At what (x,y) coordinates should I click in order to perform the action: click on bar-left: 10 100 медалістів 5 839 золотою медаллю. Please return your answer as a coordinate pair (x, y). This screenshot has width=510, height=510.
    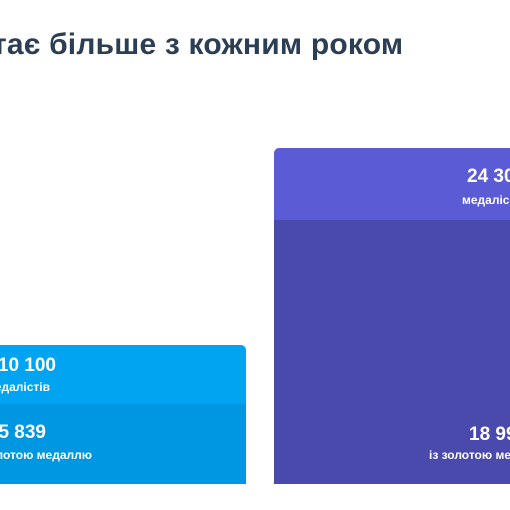
    Looking at the image, I should click on (123, 414).